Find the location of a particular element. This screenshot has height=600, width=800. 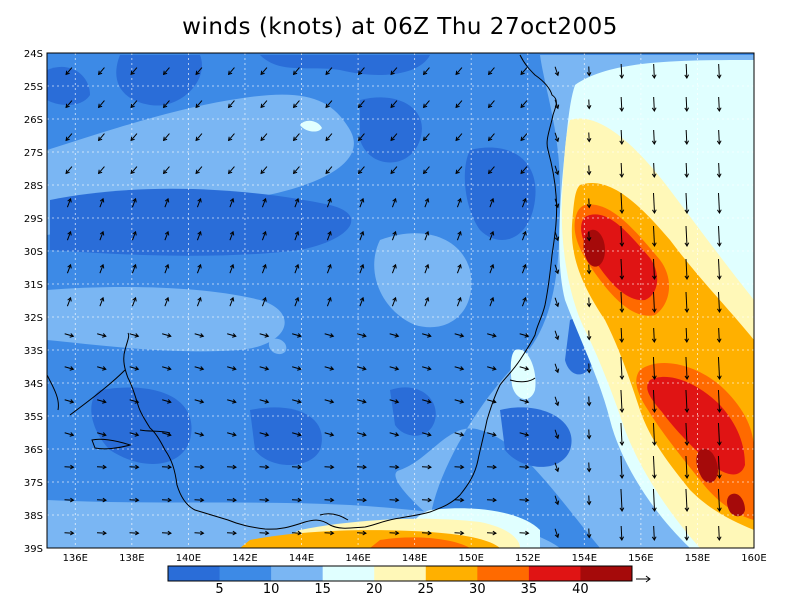

lat-tick-label: 32S is located at coordinates (33, 318).